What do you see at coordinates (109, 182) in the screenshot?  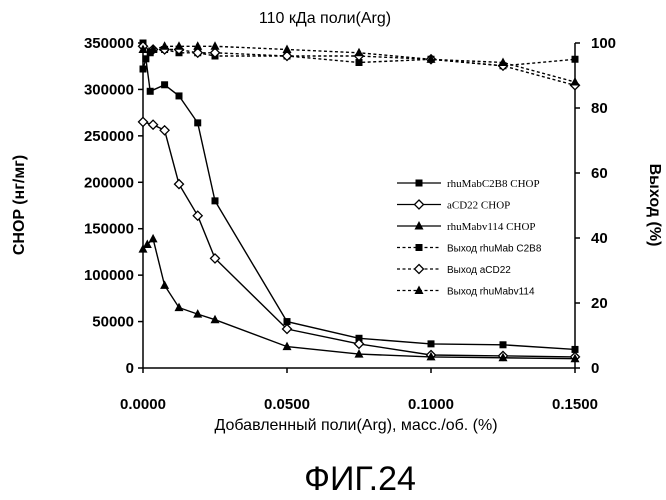 I see `y-left-tick-label: 200000` at bounding box center [109, 182].